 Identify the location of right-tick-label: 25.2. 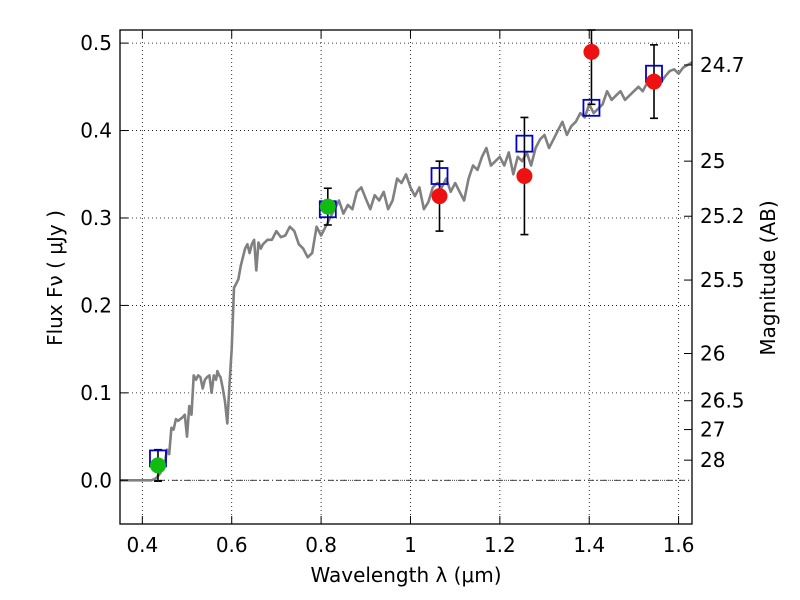
(722, 216).